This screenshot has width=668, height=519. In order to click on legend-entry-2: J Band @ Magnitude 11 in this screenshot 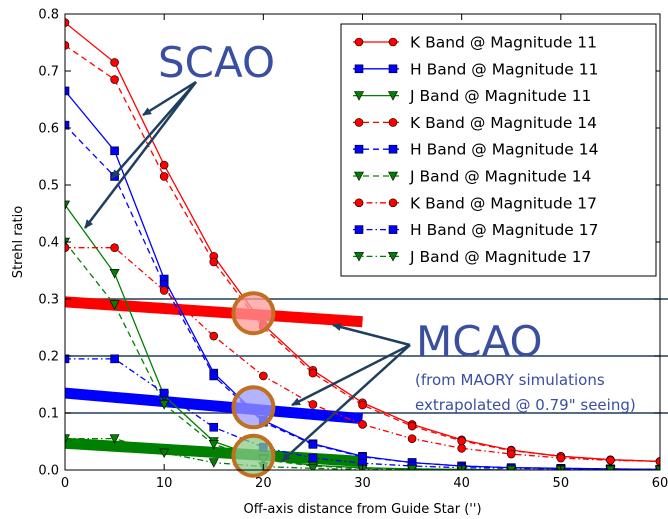, I will do `click(472, 96)`.